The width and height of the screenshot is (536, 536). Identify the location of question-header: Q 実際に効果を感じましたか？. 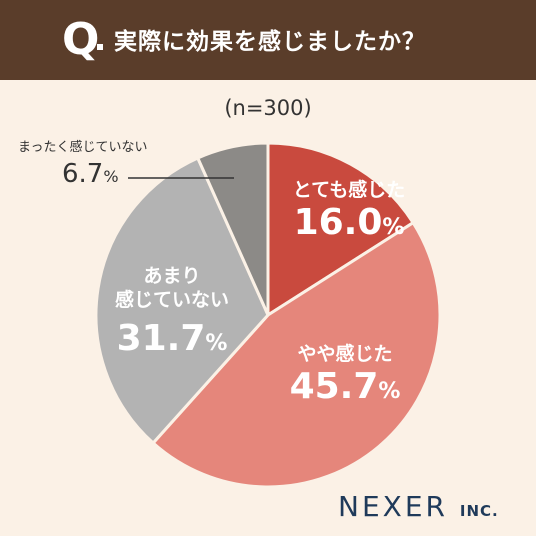
(268, 40).